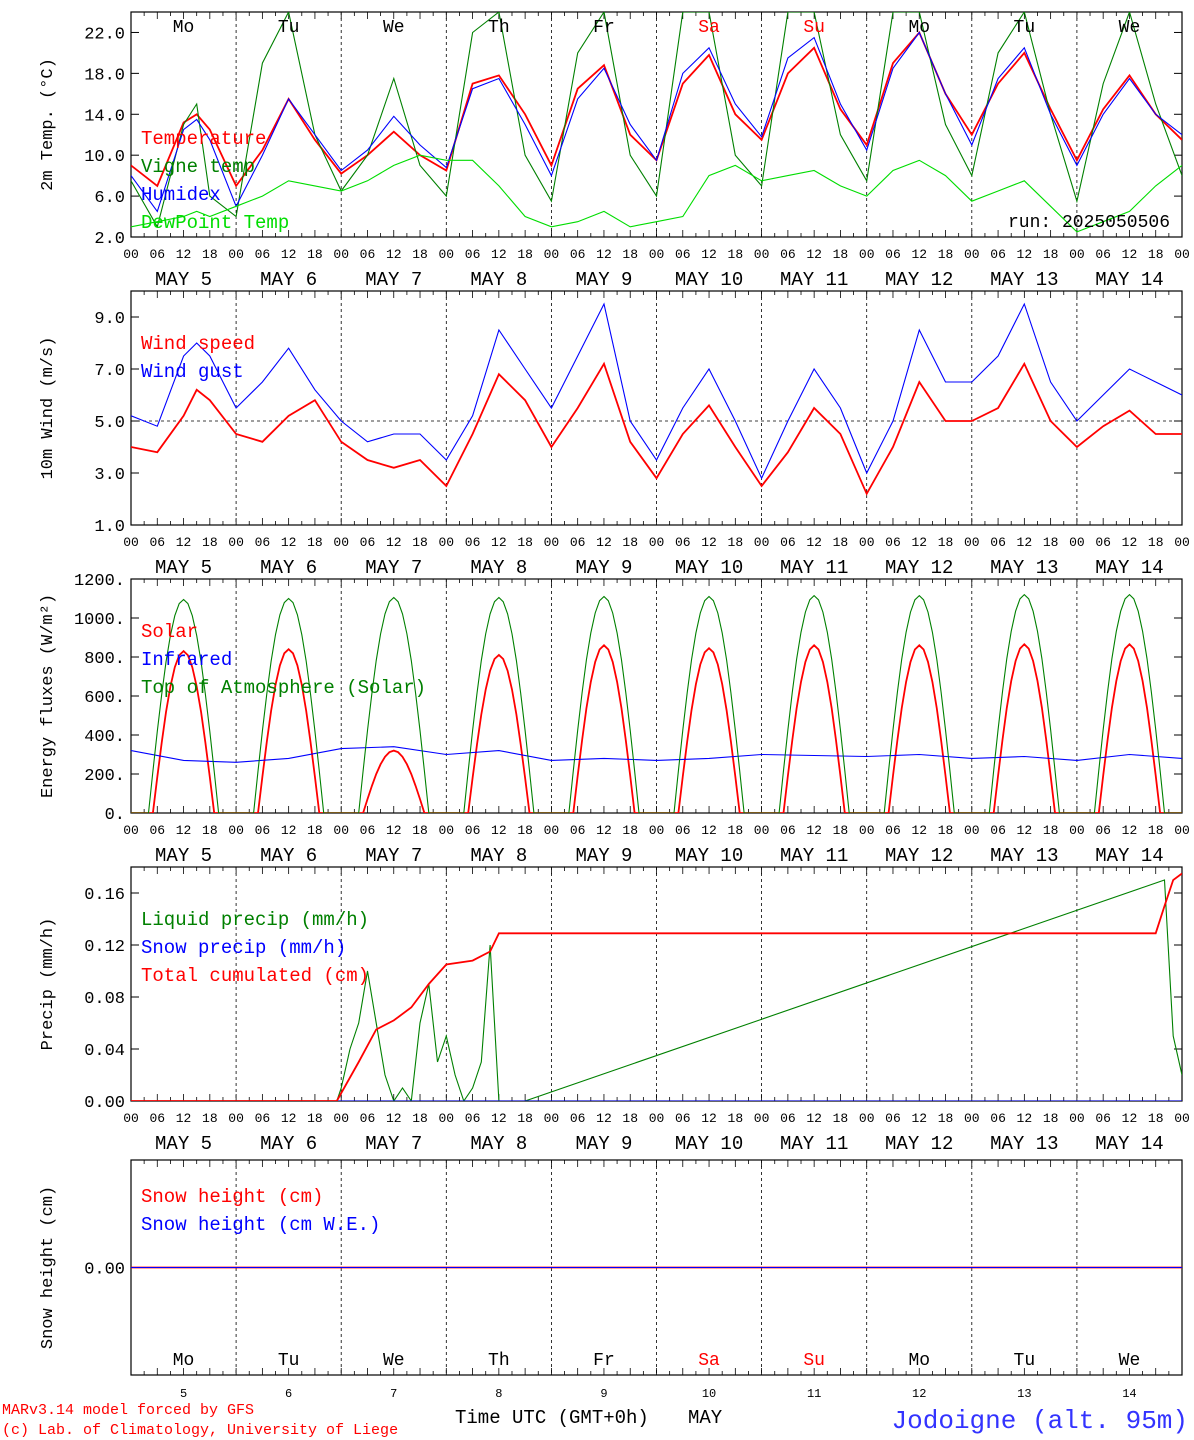  Describe the element at coordinates (552, 1418) in the screenshot. I see `x-axis-title: Time UTC (GMT+0h)` at that location.